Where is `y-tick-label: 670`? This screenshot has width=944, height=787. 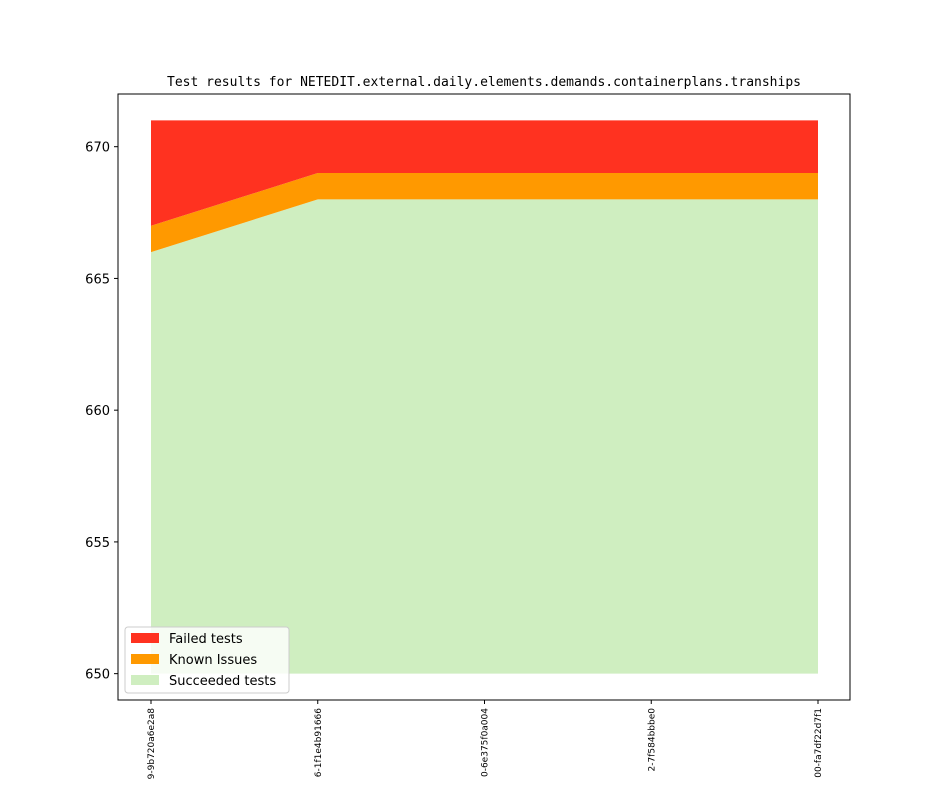 y-tick-label: 670 is located at coordinates (97, 148).